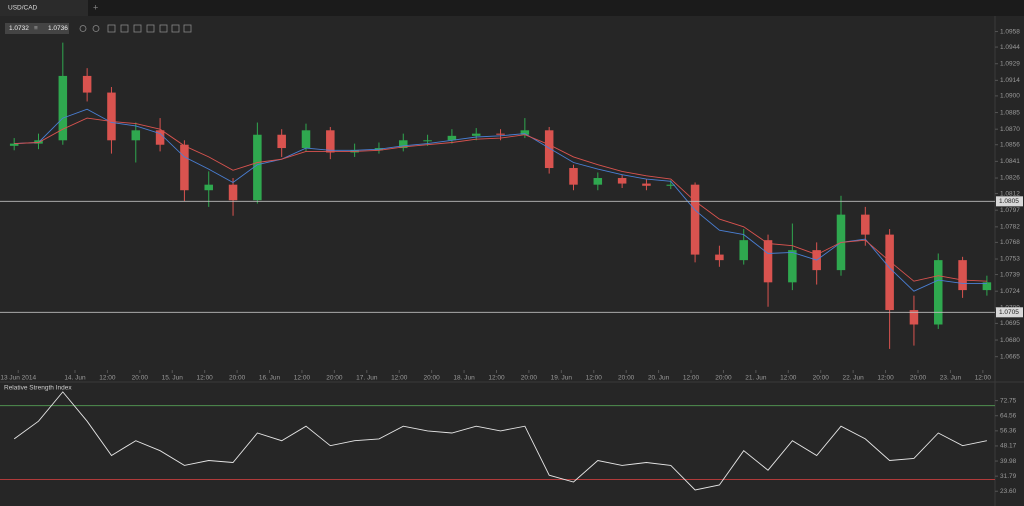 The image size is (1024, 506). What do you see at coordinates (1010, 129) in the screenshot?
I see `y-tick-label: 1.0870` at bounding box center [1010, 129].